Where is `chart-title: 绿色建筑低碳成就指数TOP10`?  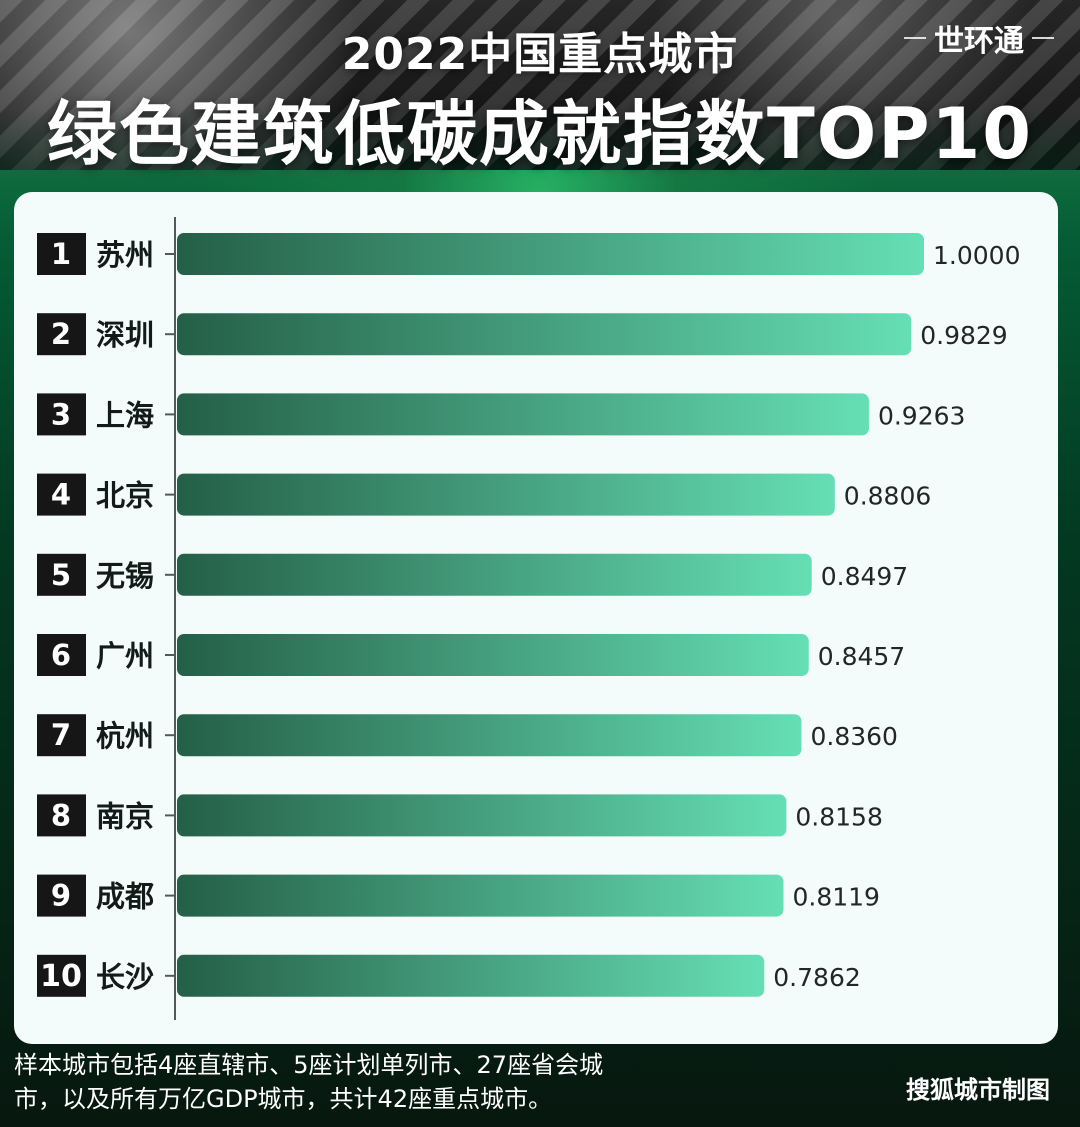
chart-title: 绿色建筑低碳成就指数TOP10 is located at coordinates (540, 134).